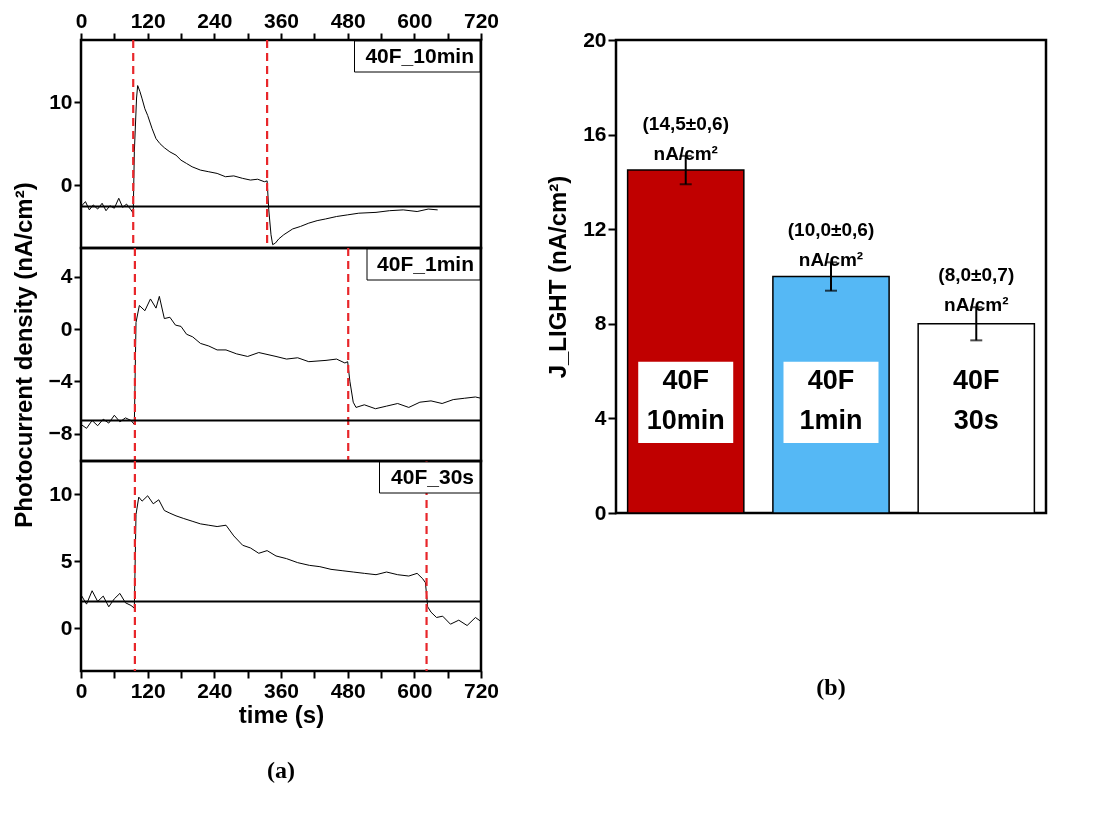 The height and width of the screenshot is (819, 1120). I want to click on x2-tick-label: 480, so click(348, 20).